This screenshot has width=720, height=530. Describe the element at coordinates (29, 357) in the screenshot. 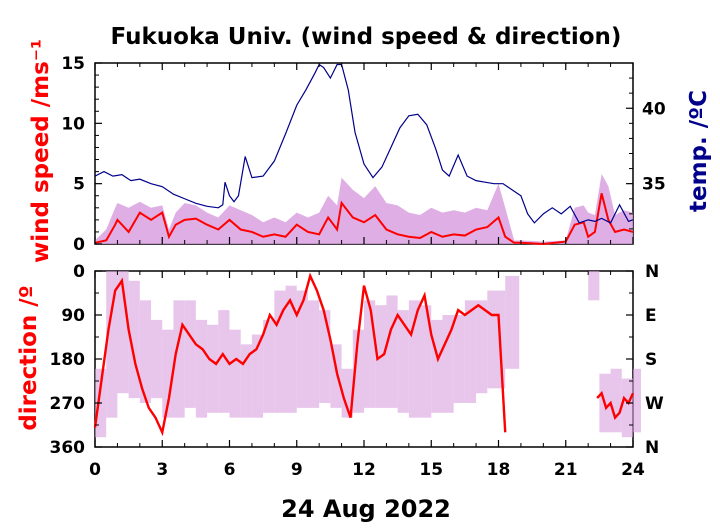

I see `bottom-y-axis-label: direction /º` at that location.